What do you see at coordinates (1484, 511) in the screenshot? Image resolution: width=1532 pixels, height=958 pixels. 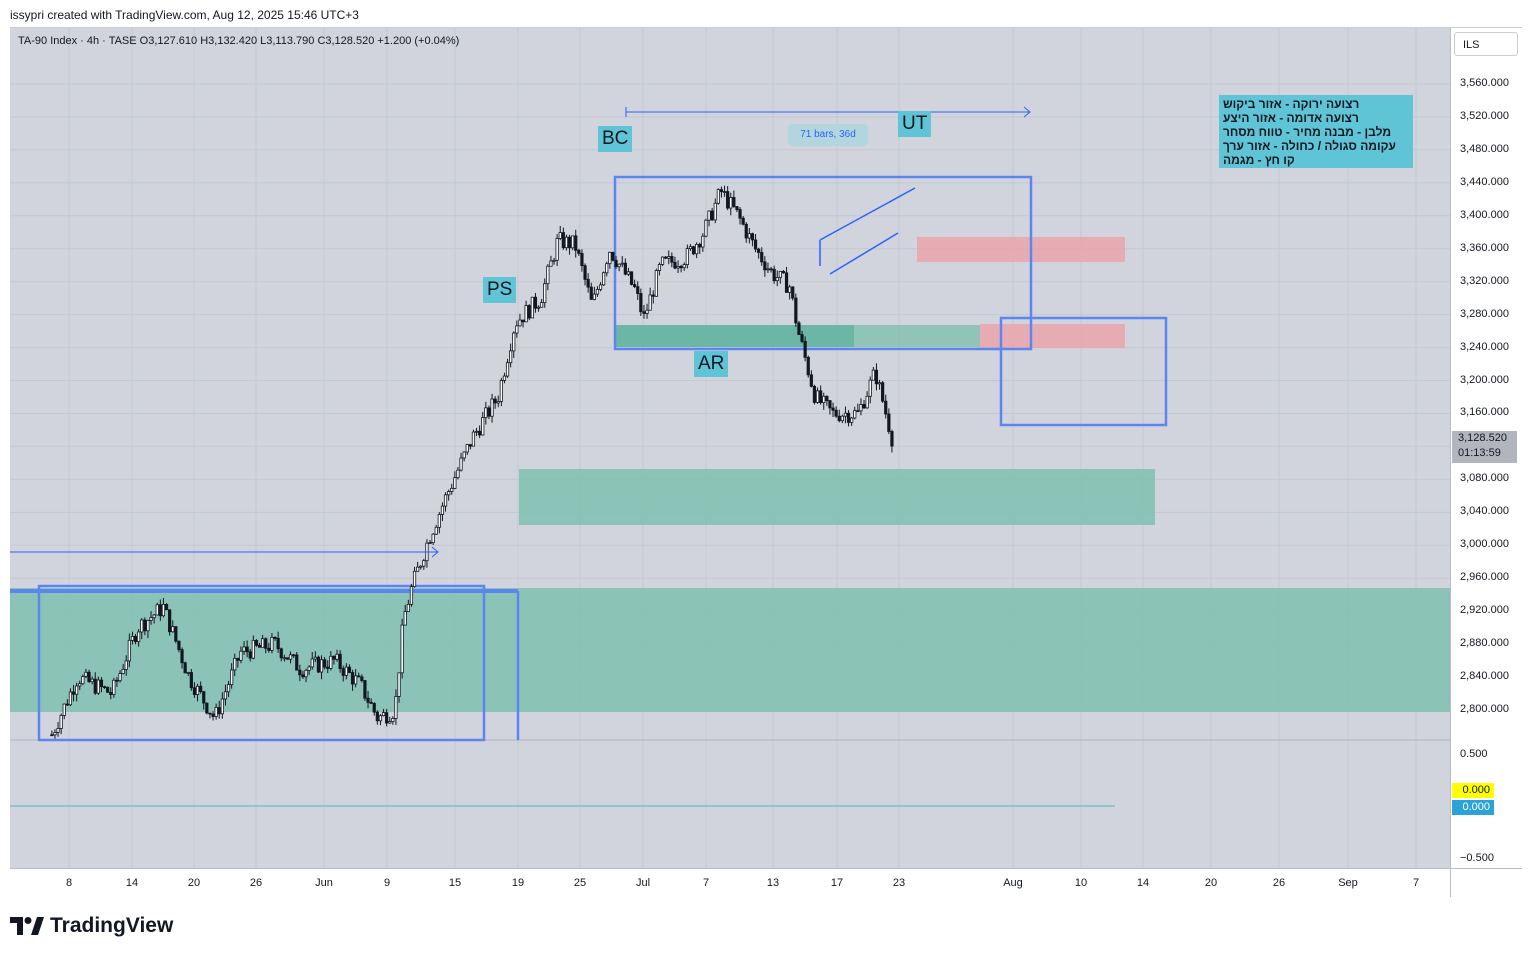 I see `y-tick-label: 3,040.000` at bounding box center [1484, 511].